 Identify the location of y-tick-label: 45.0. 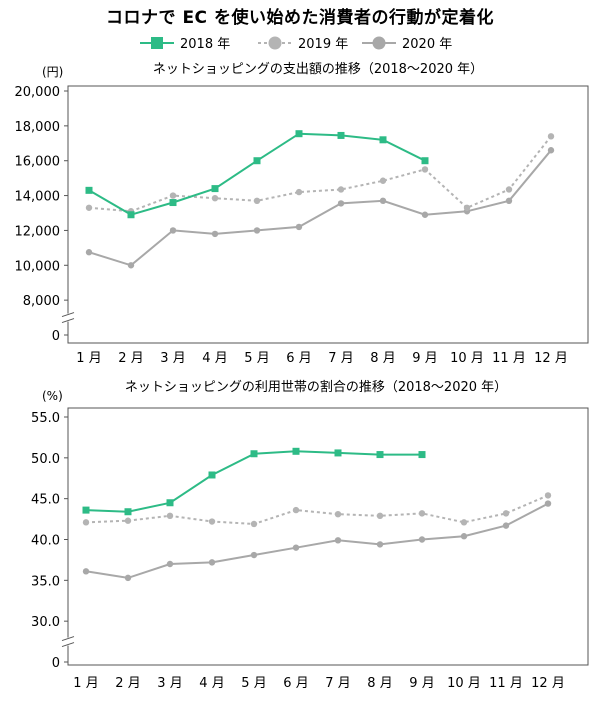
(45, 500).